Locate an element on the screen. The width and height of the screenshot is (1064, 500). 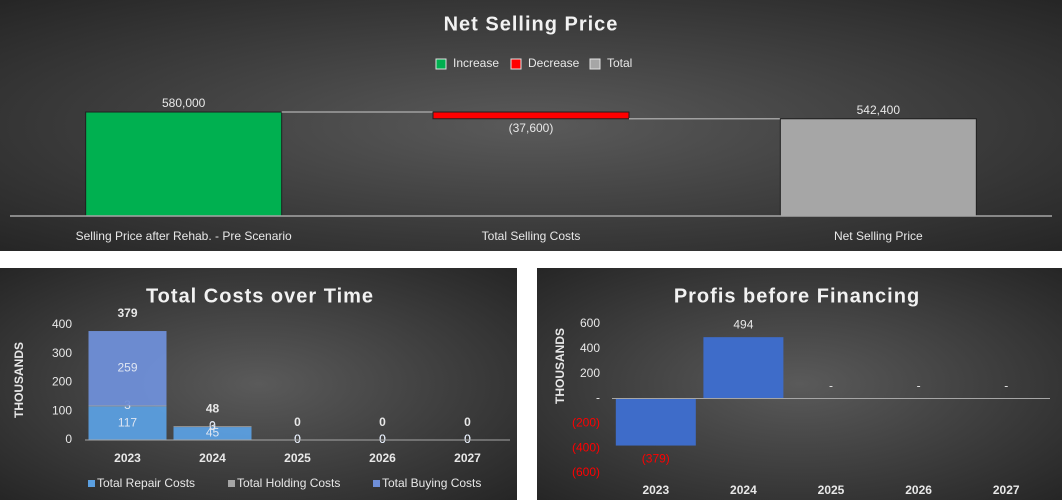
legend-label: Increase is located at coordinates (476, 63).